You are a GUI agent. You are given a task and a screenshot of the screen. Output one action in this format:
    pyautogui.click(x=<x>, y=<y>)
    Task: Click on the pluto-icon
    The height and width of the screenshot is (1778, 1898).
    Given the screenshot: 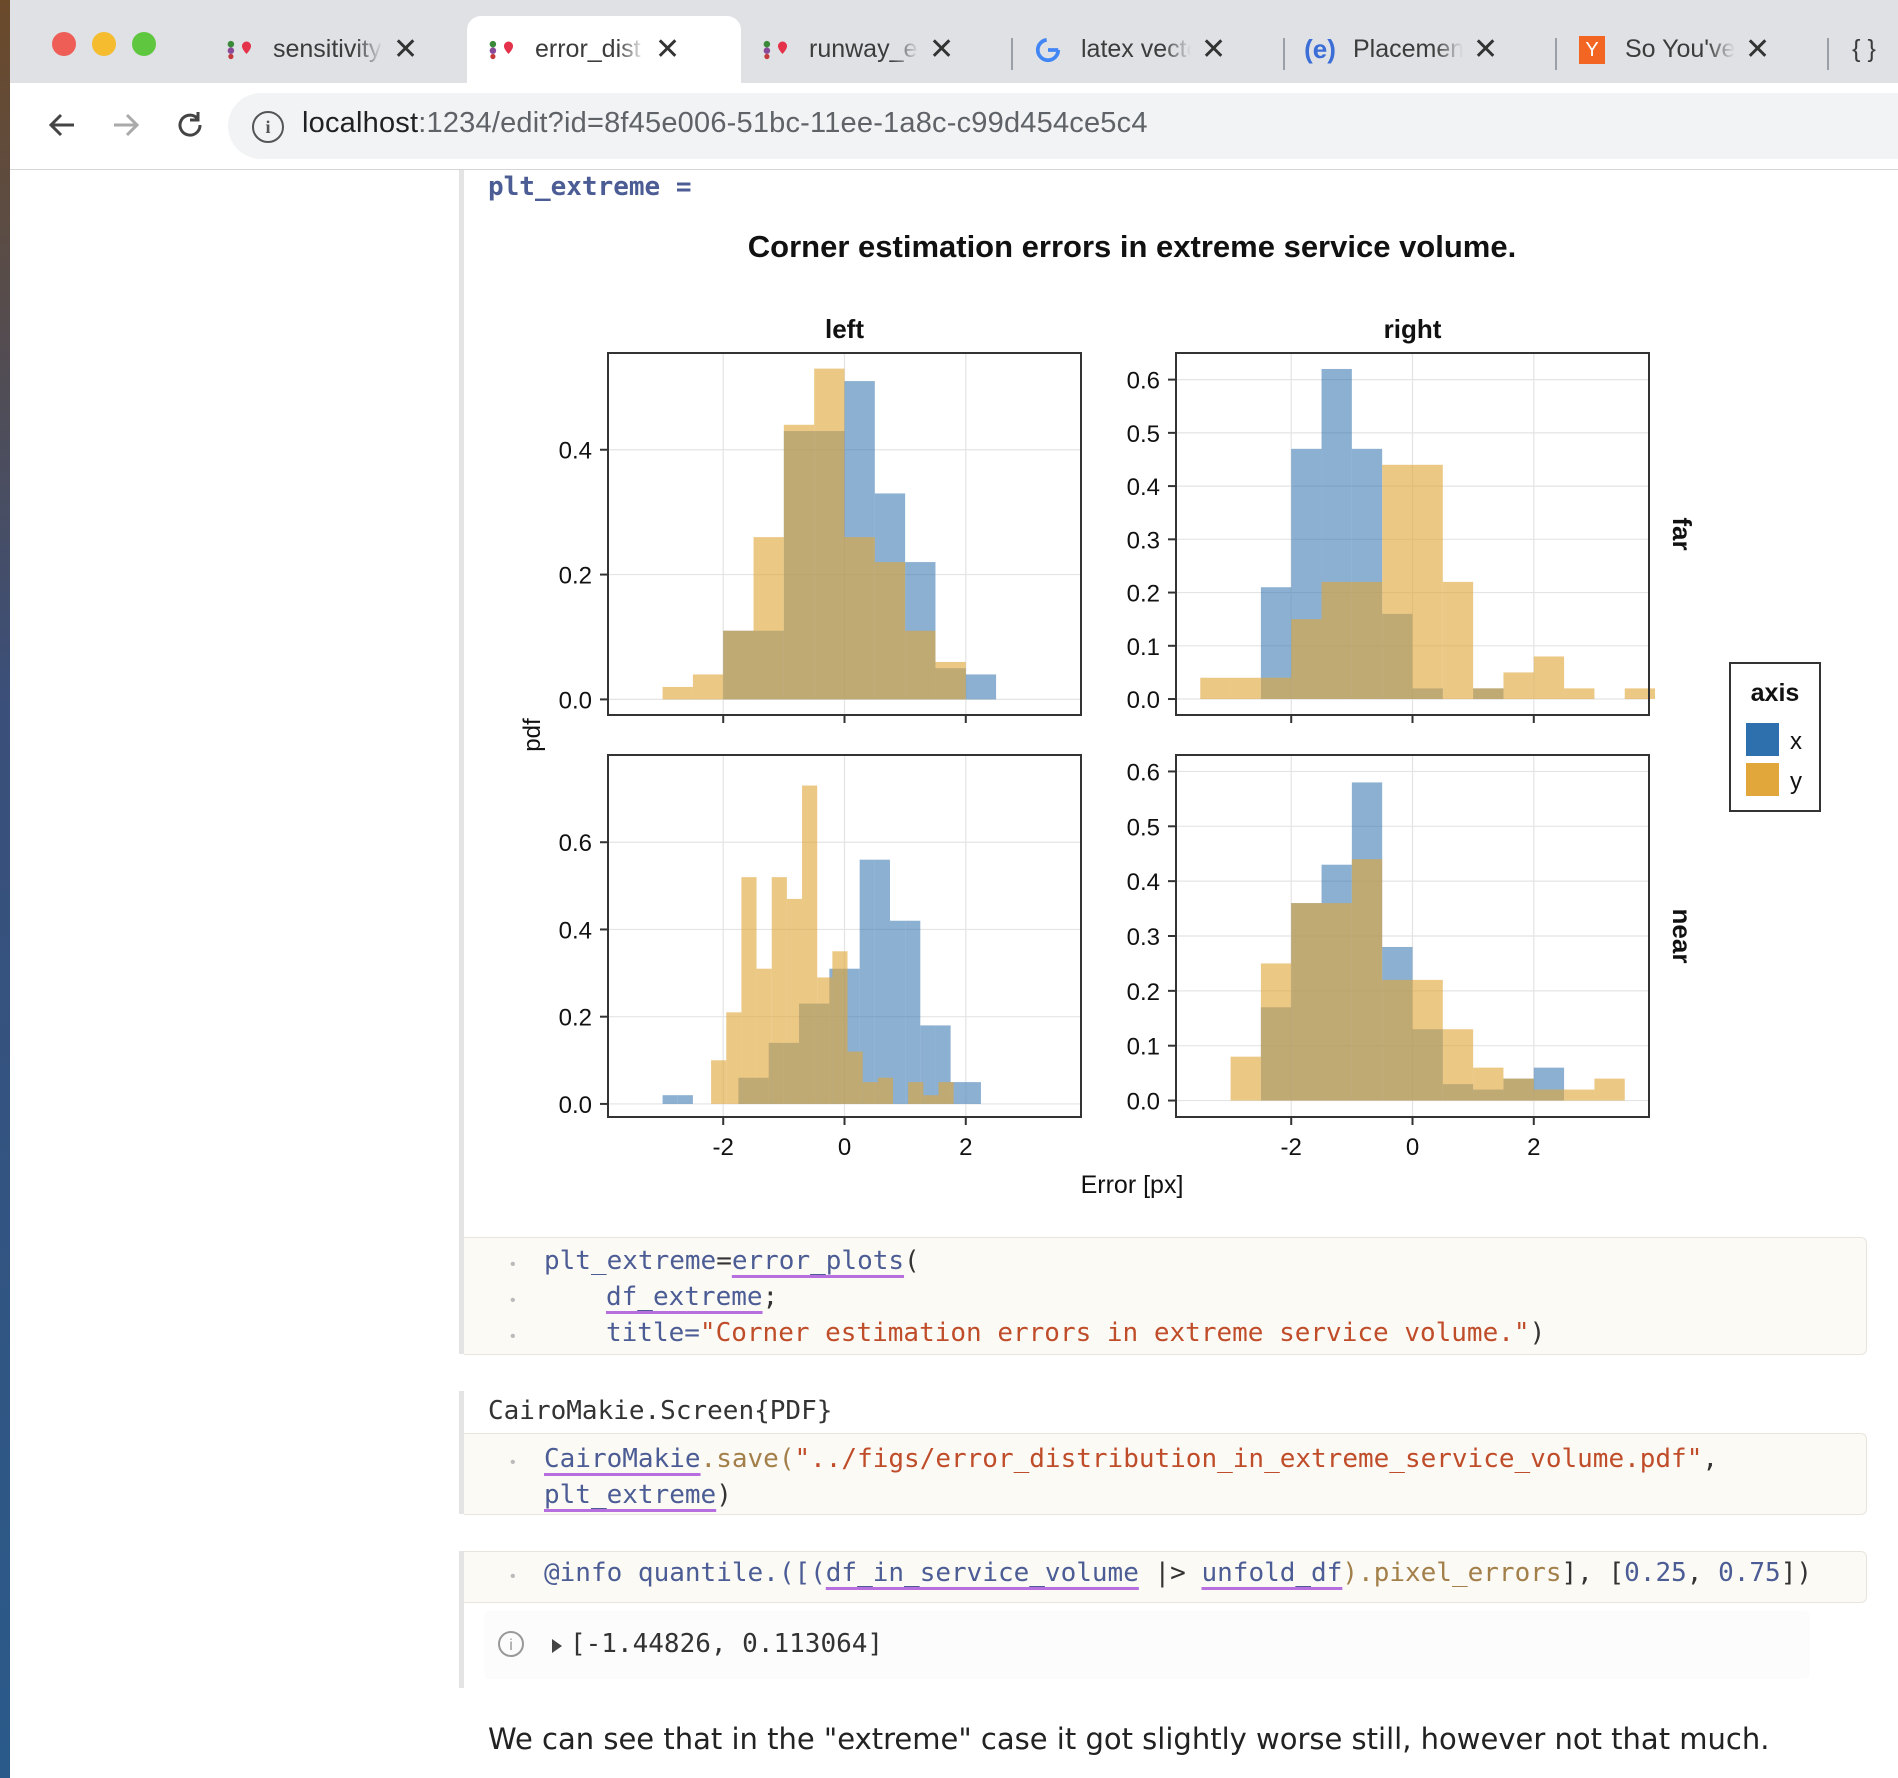 What is the action you would take?
    pyautogui.click(x=240, y=50)
    